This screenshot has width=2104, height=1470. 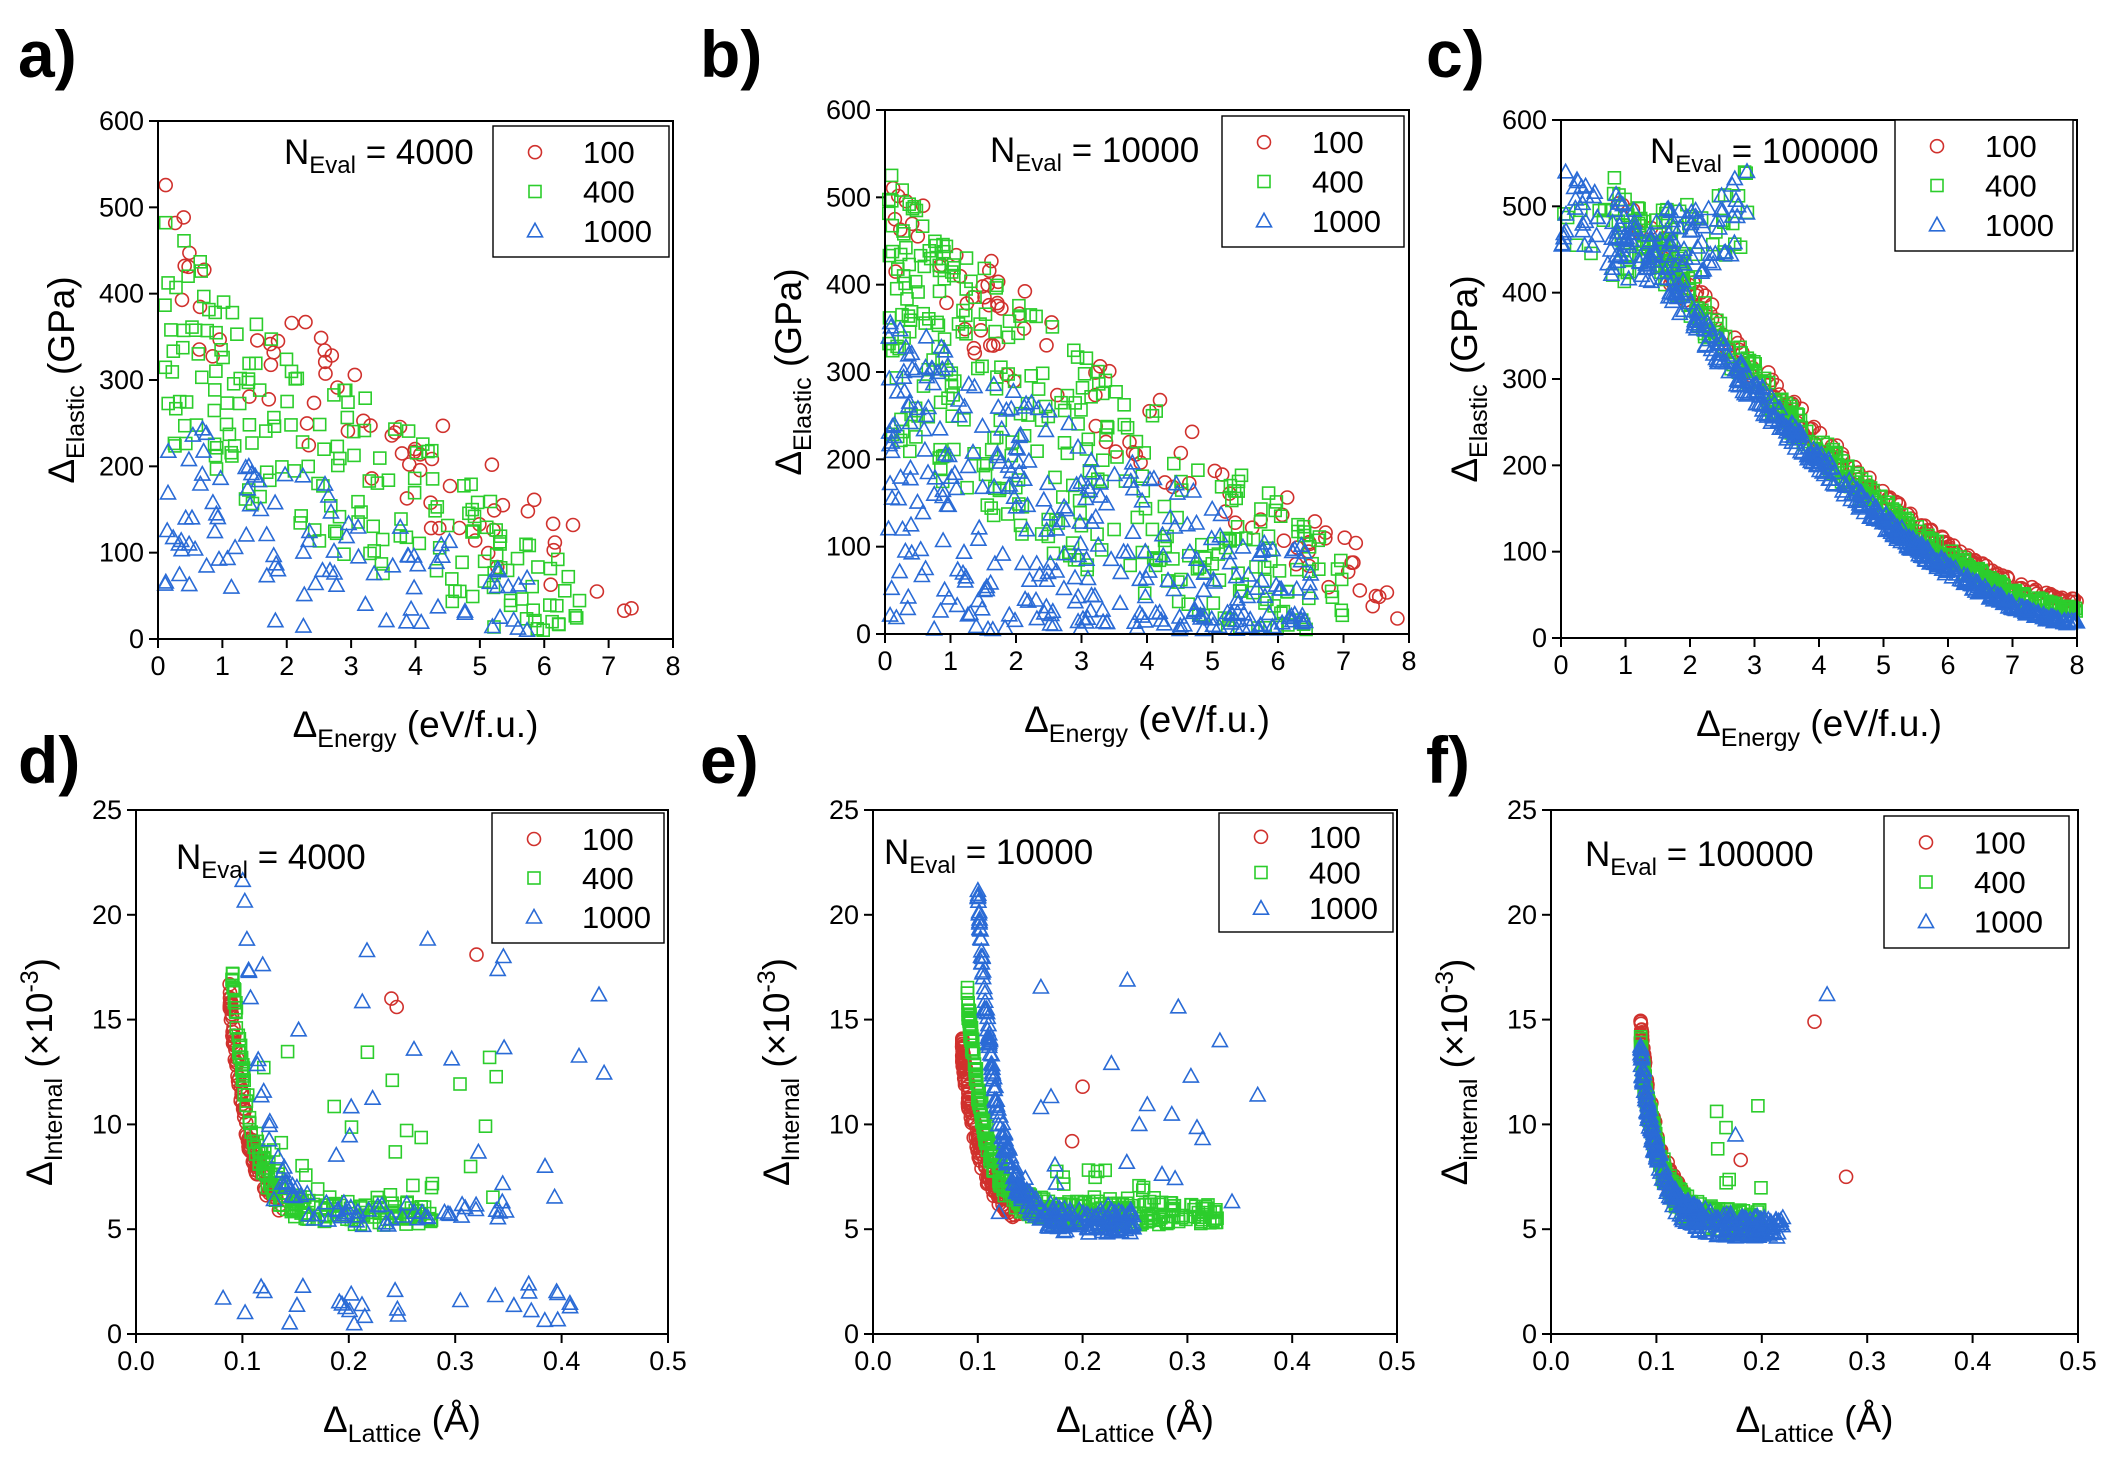 What do you see at coordinates (402, 1072) in the screenshot?
I see `plot-frame` at bounding box center [402, 1072].